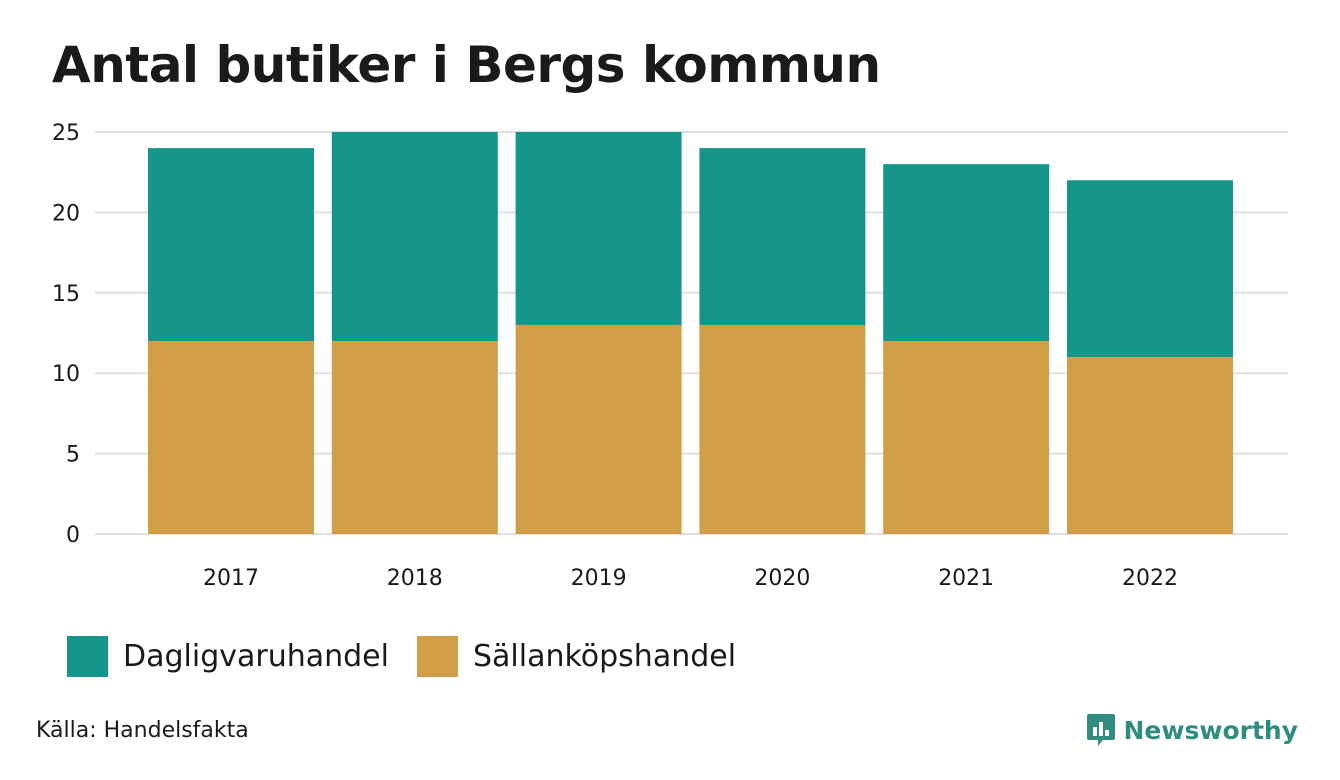  I want to click on y-tick-label: 25, so click(66, 133).